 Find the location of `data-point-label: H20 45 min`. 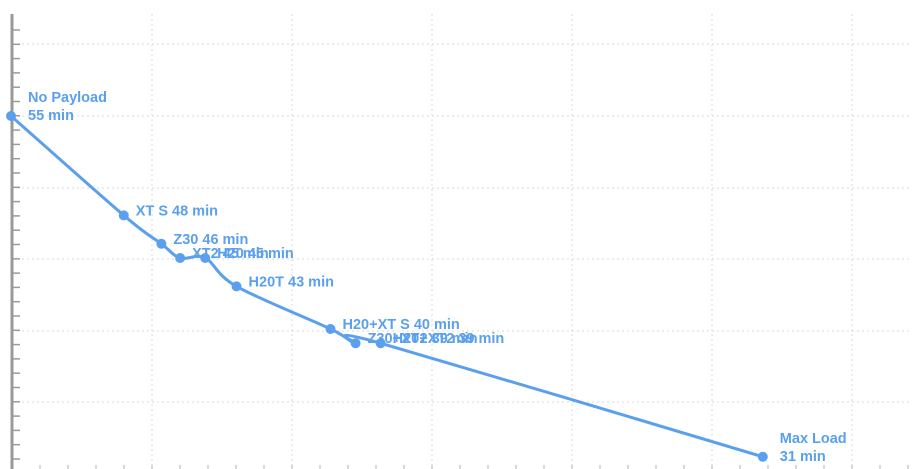

data-point-label: H20 45 min is located at coordinates (255, 254).